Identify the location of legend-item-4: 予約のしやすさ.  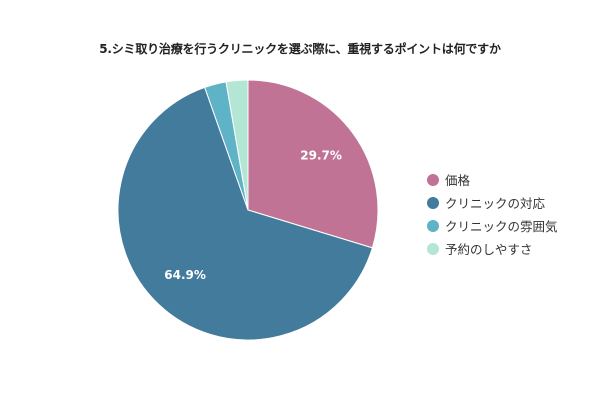
(492, 248).